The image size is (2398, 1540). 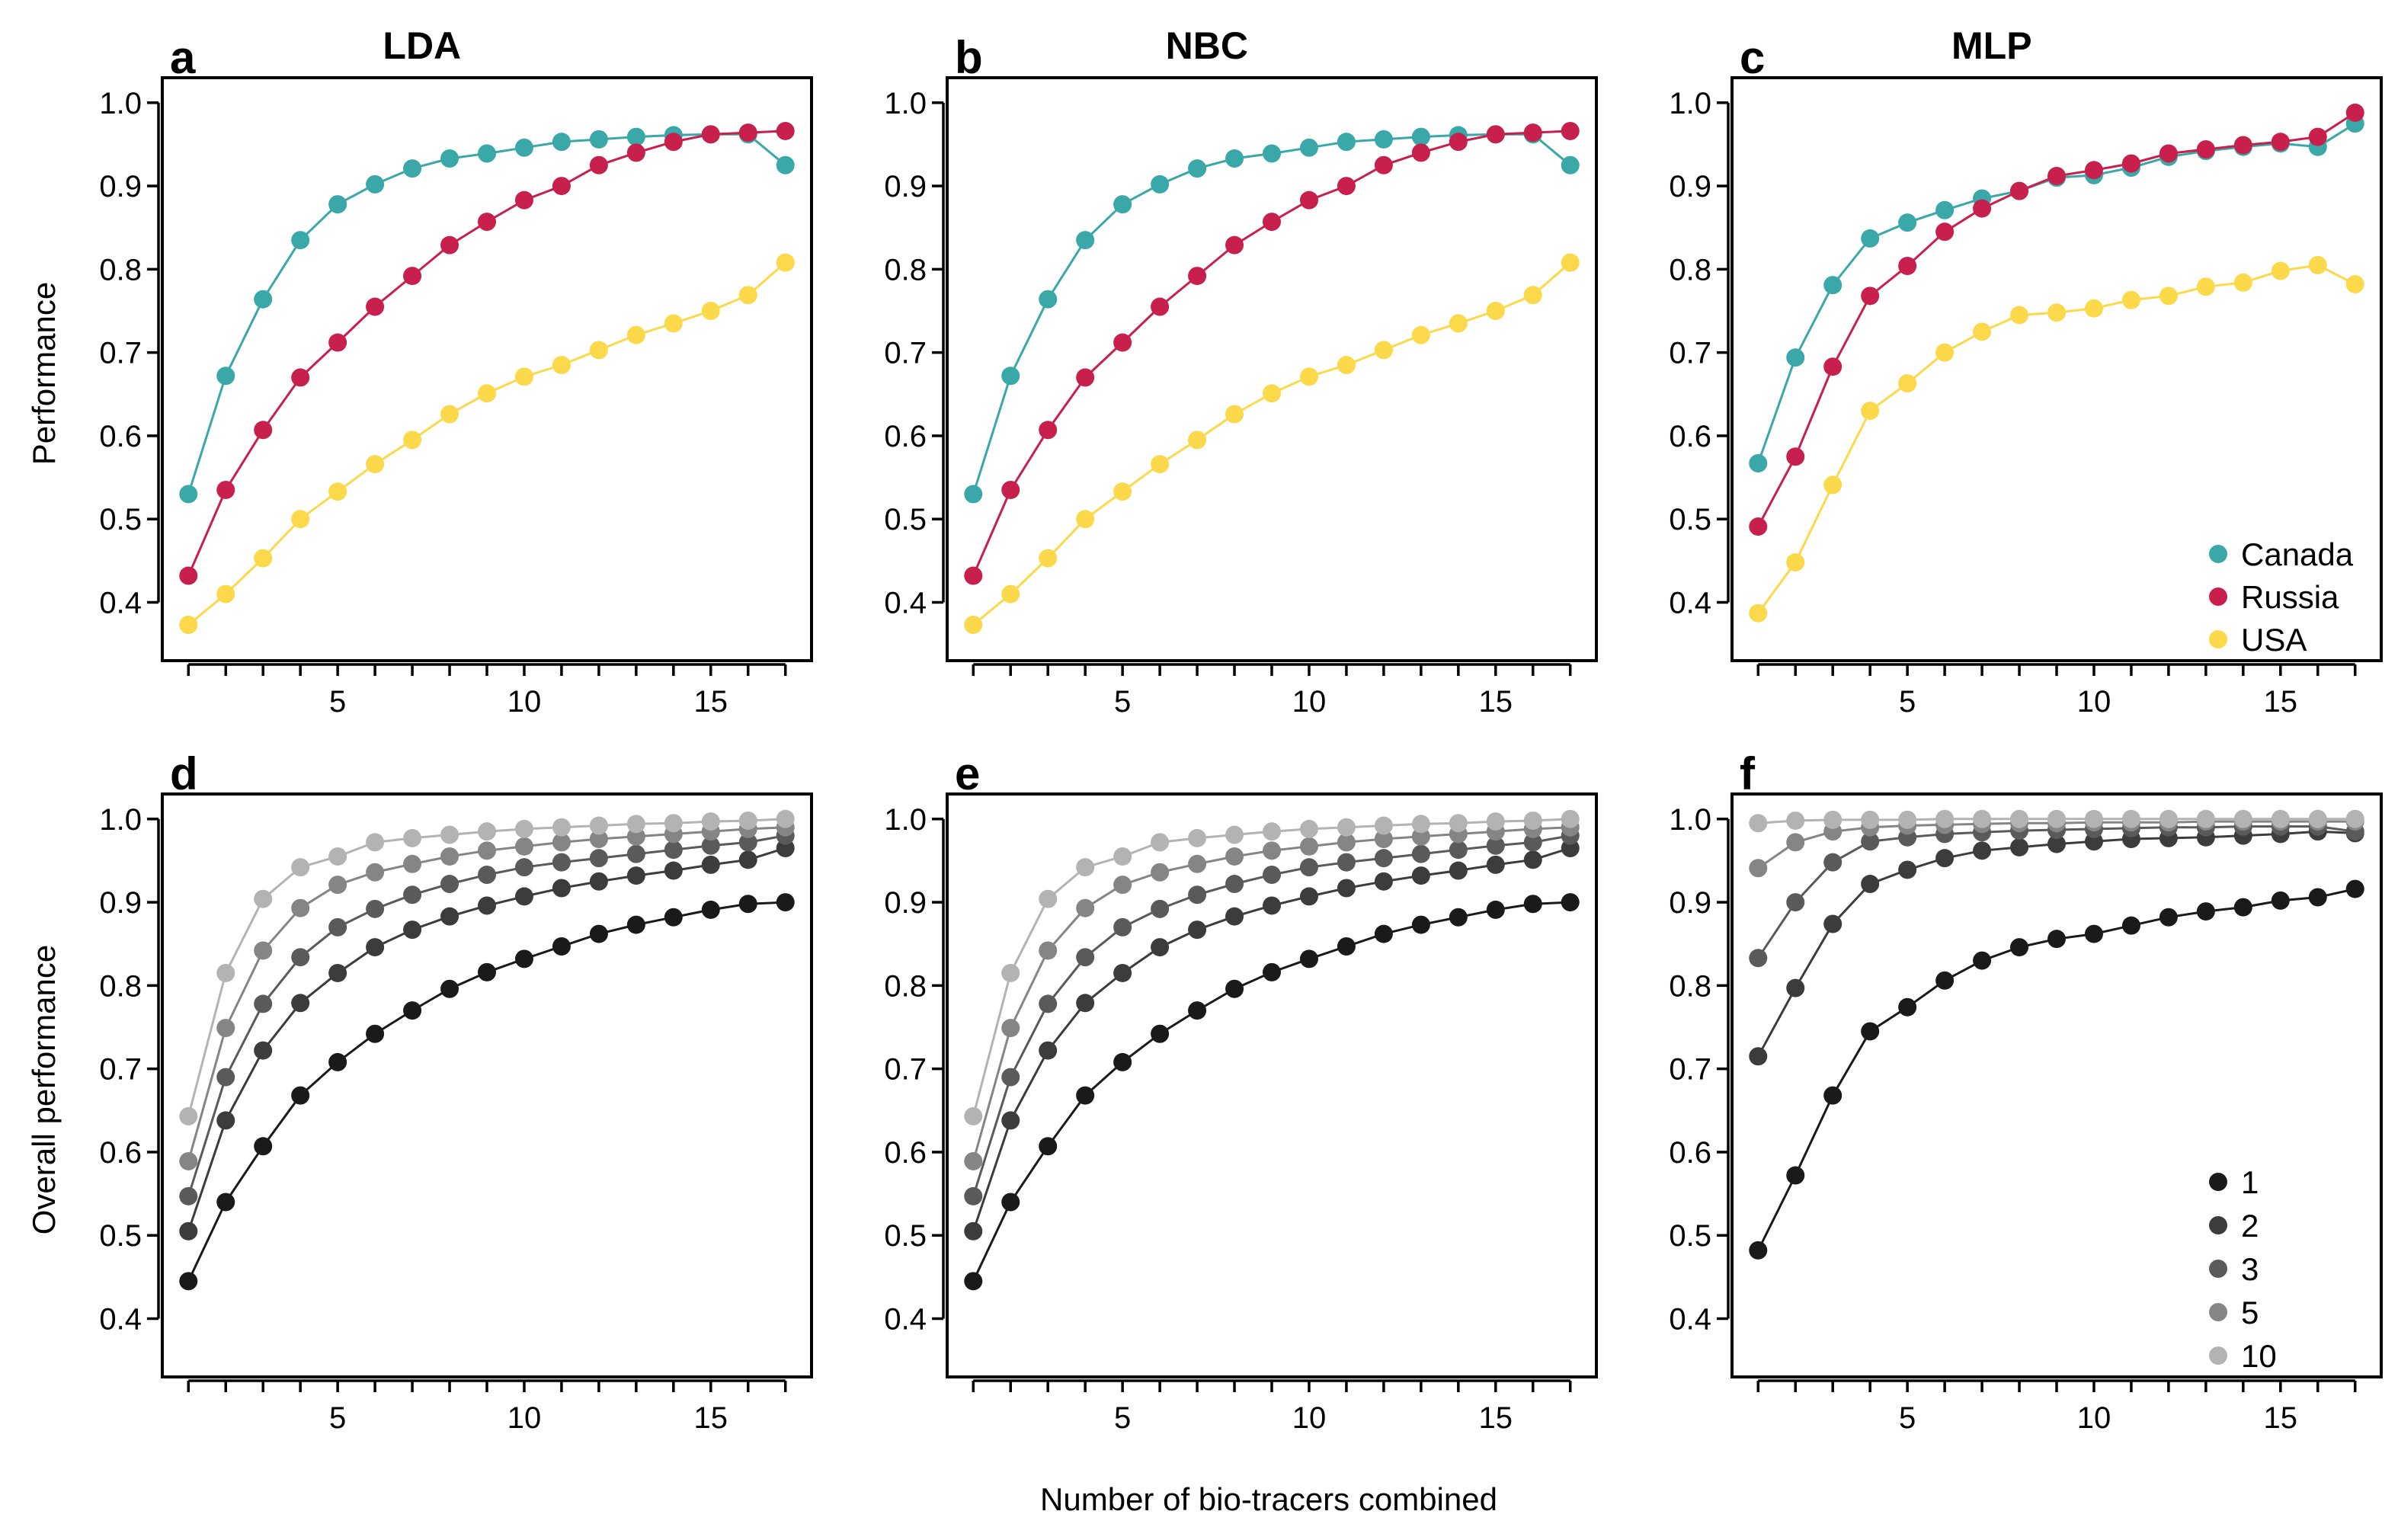 I want to click on y-tick-label: 0.8, so click(x=120, y=986).